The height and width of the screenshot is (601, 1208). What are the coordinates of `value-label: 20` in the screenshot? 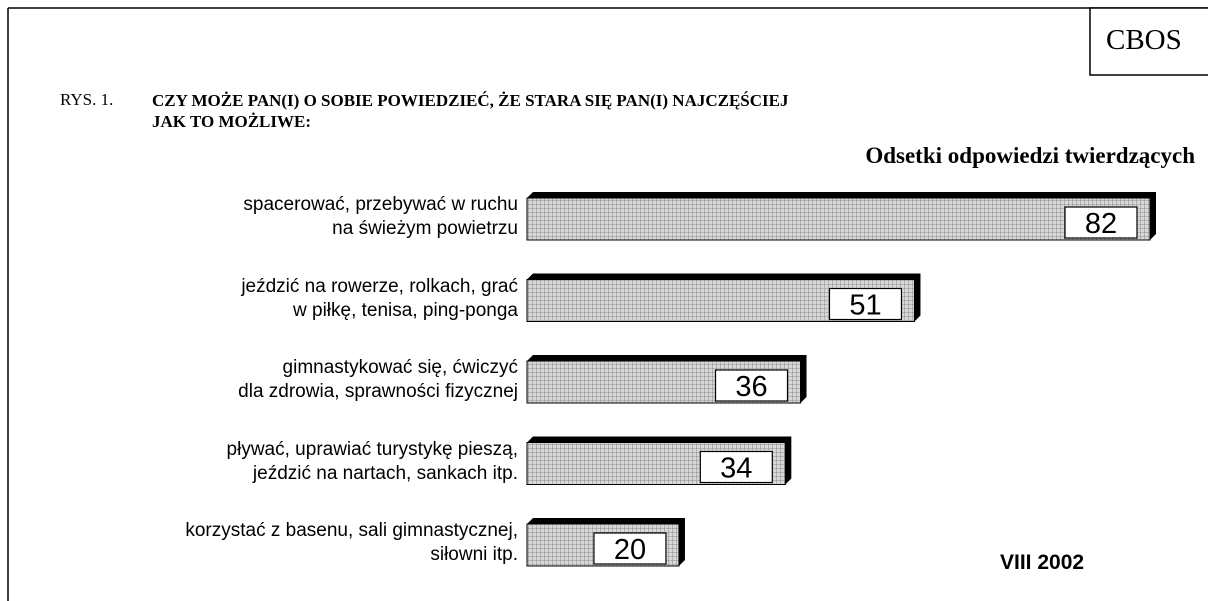 It's located at (630, 550).